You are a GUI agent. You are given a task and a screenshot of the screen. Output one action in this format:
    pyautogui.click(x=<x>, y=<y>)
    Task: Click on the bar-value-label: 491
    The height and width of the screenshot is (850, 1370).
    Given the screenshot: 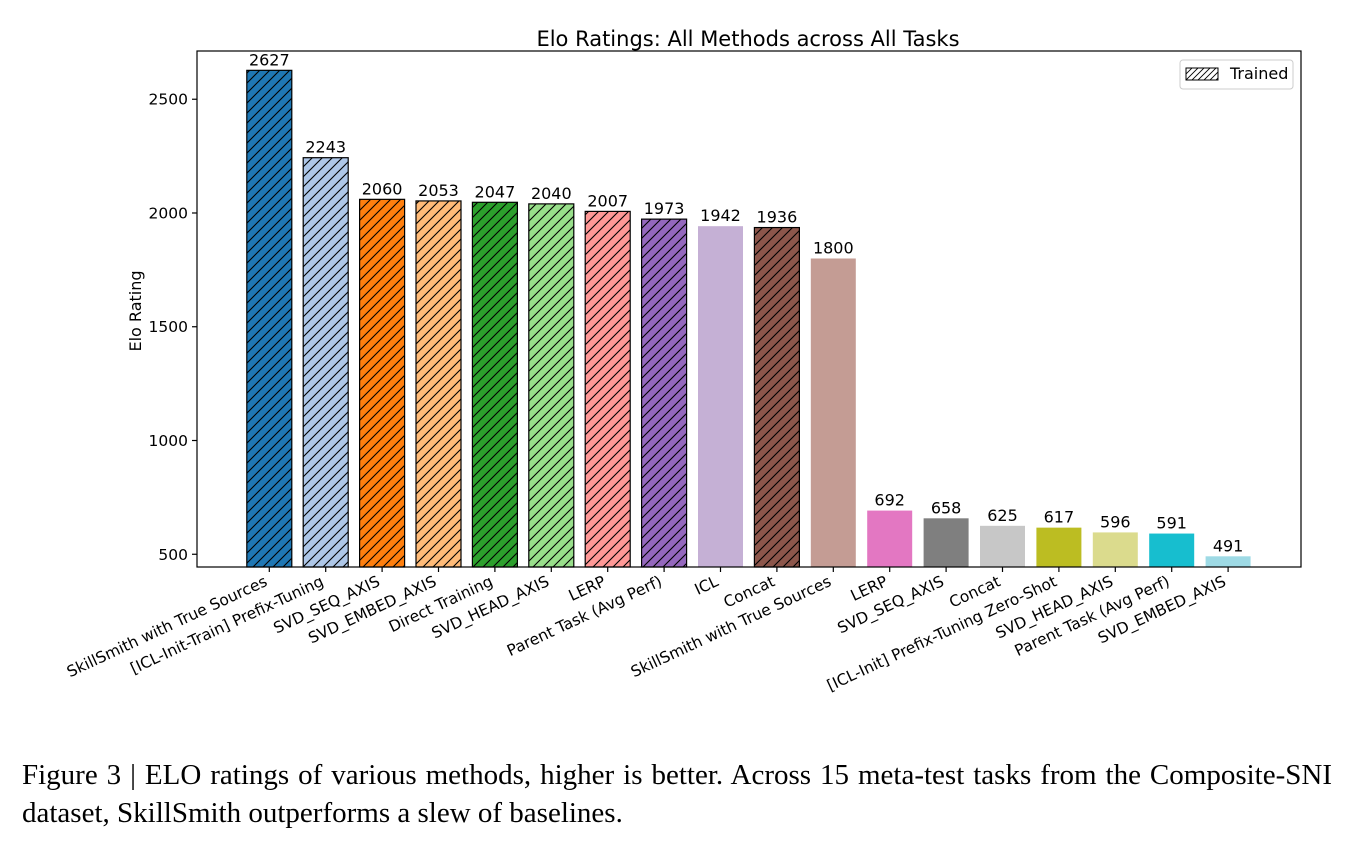 What is the action you would take?
    pyautogui.click(x=1228, y=545)
    